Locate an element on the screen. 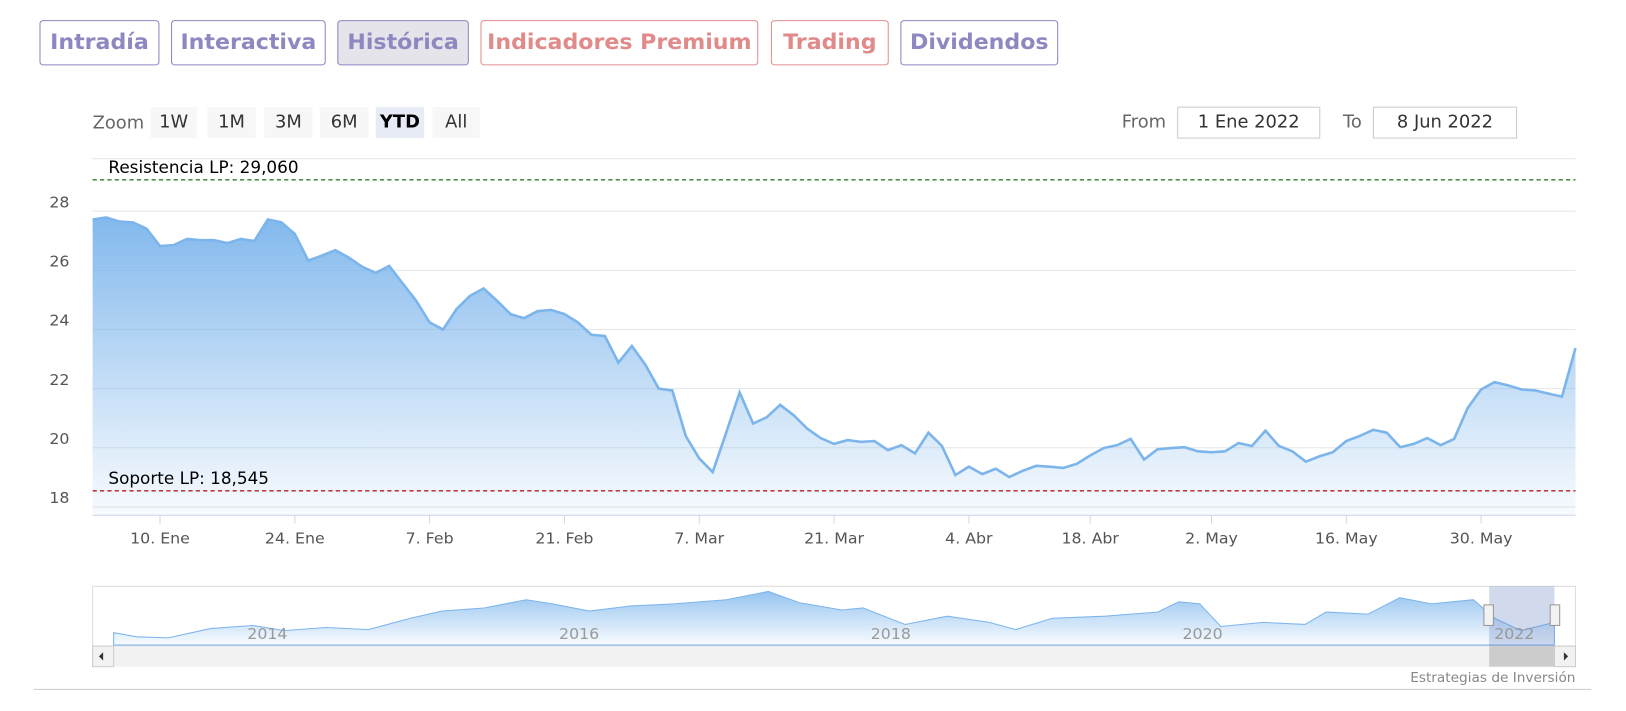 This screenshot has height=711, width=1626. tab-label: Dividendos is located at coordinates (979, 42).